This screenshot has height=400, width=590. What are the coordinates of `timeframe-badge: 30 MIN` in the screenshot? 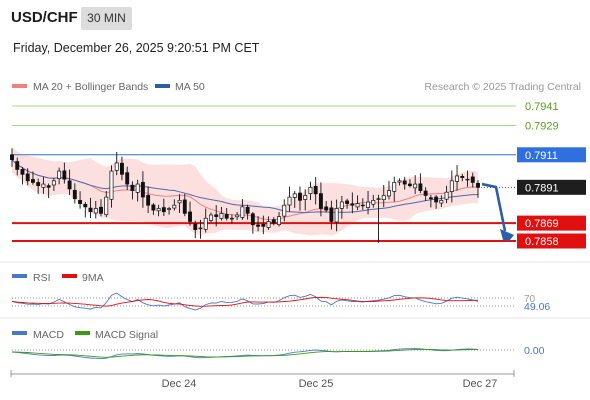 It's located at (106, 18).